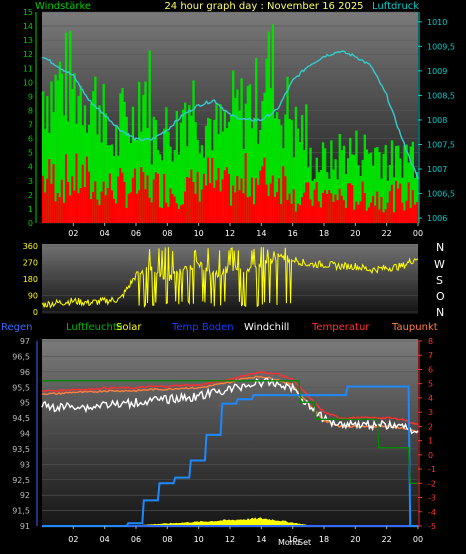 Image resolution: width=466 pixels, height=554 pixels. Describe the element at coordinates (440, 247) in the screenshot. I see `compass-n-top: N` at that location.